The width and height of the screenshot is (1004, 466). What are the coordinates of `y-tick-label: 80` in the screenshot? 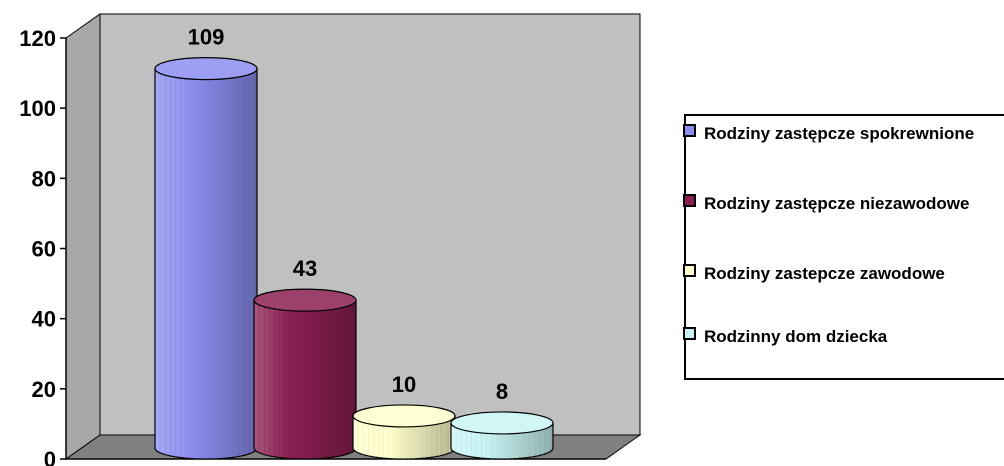 It's located at (44, 178).